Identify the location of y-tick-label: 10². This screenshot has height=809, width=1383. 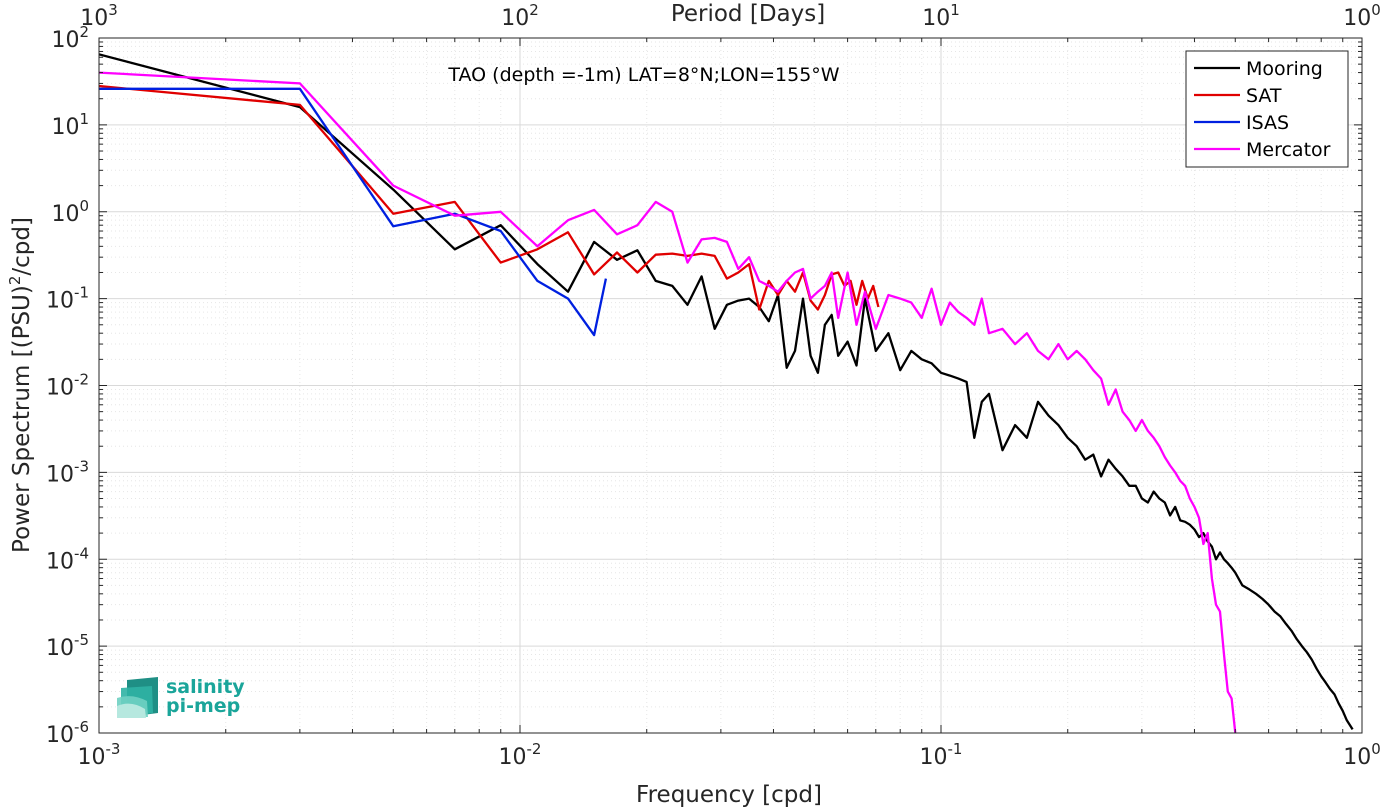
(70, 38).